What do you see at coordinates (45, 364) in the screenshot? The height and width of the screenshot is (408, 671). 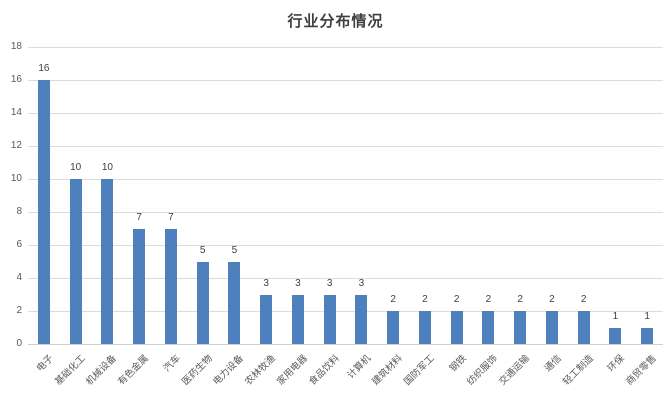 I see `x-axis-category-label: 电子` at bounding box center [45, 364].